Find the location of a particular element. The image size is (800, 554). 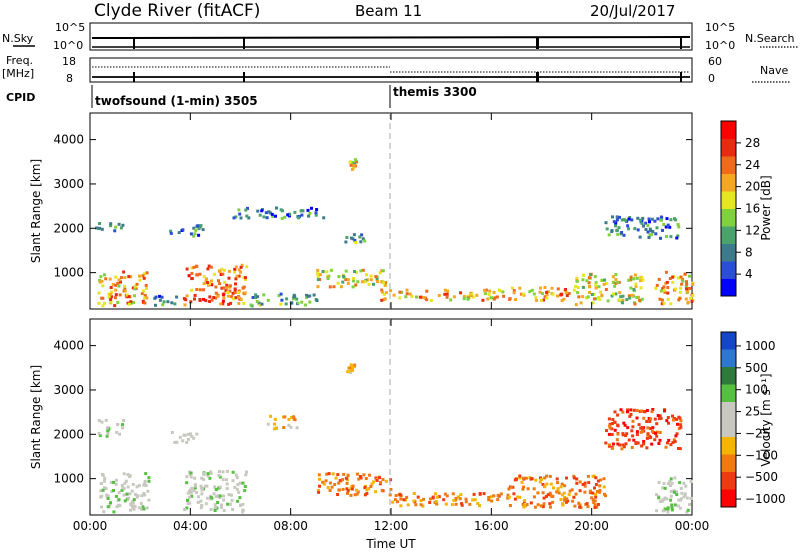

velocity-colorbar-label: Velocity [m s⁻¹] is located at coordinates (766, 419).